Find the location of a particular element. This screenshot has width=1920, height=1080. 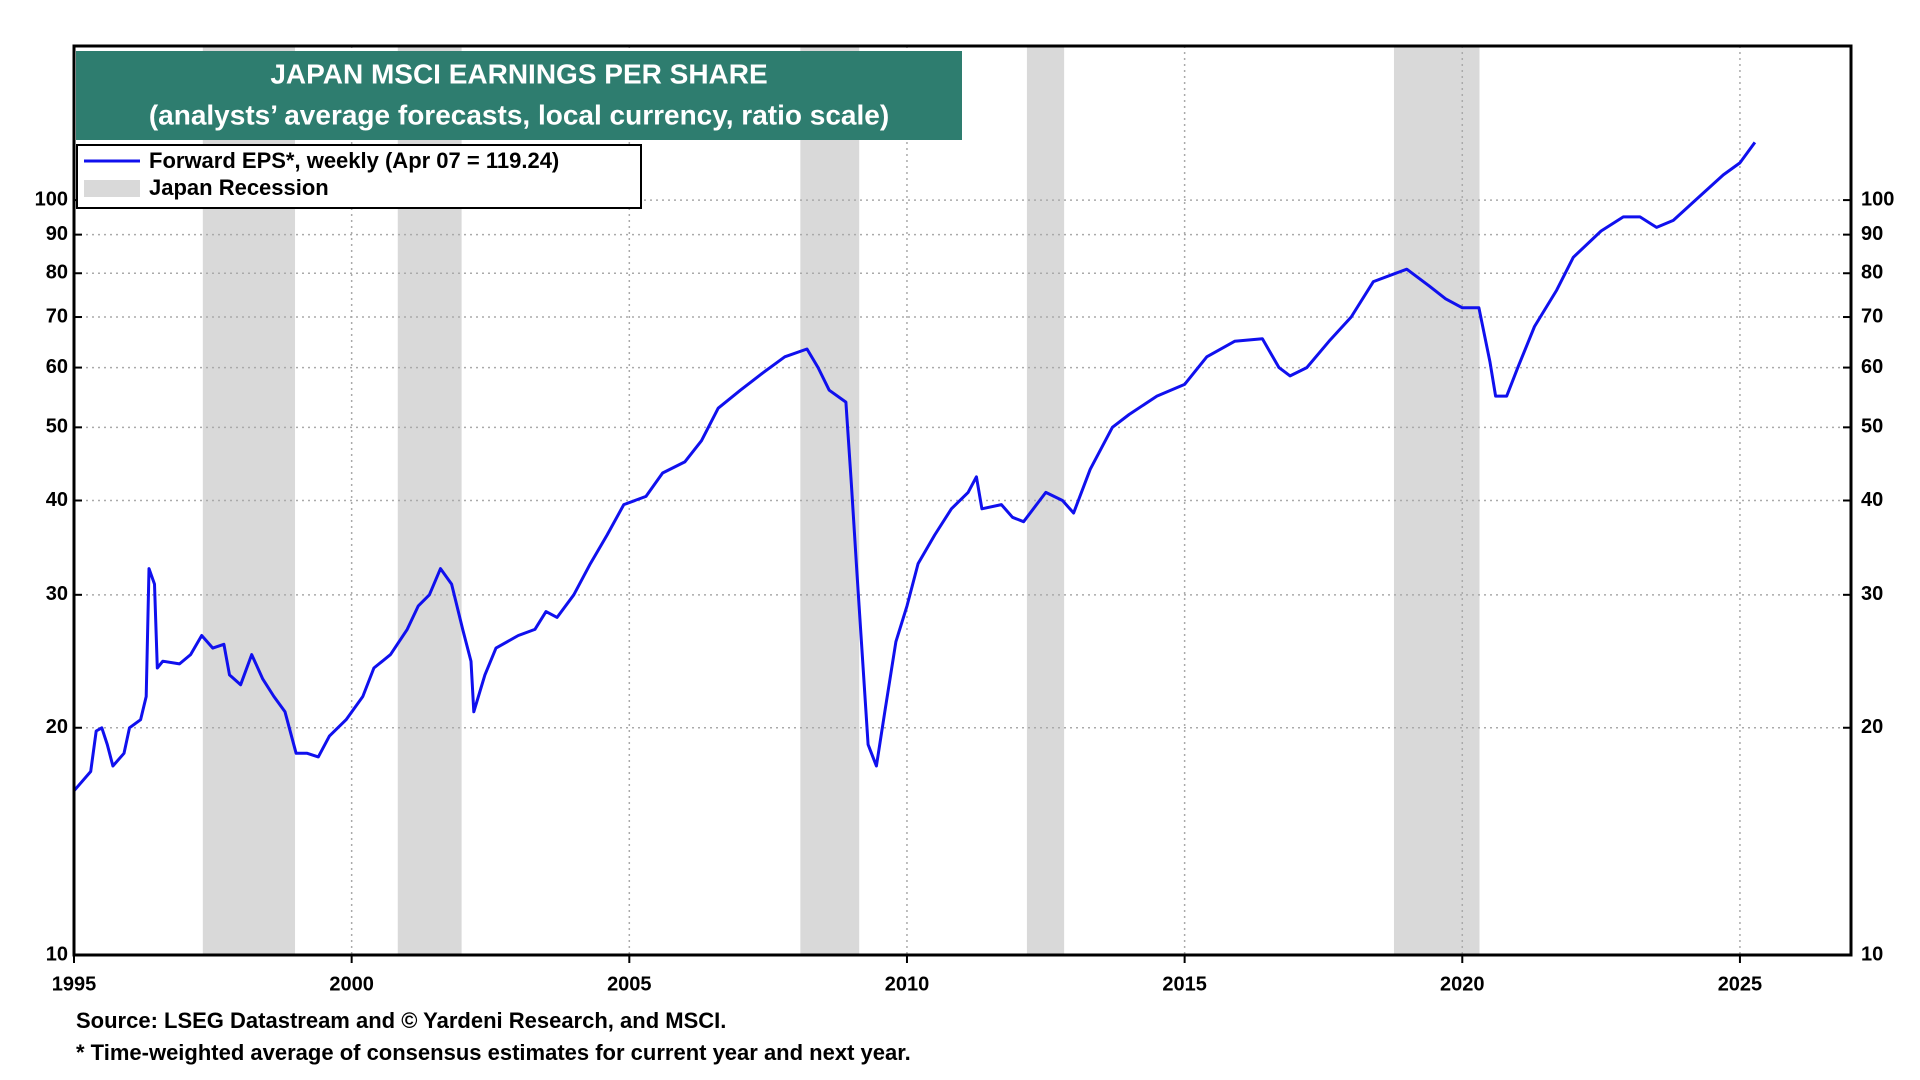

y2-tick-label: 90 is located at coordinates (1872, 234).